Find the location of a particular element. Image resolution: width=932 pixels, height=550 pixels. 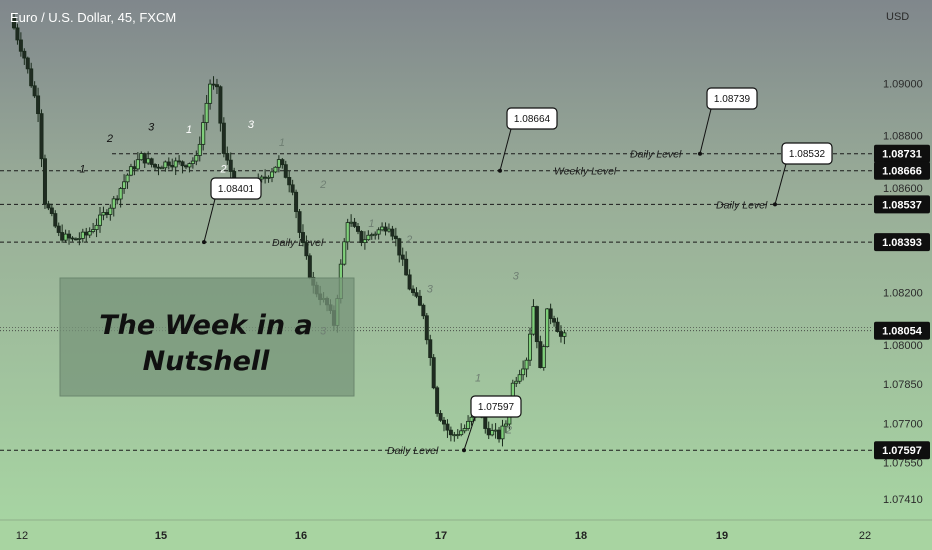

x-tick-label: 17 is located at coordinates (441, 536).